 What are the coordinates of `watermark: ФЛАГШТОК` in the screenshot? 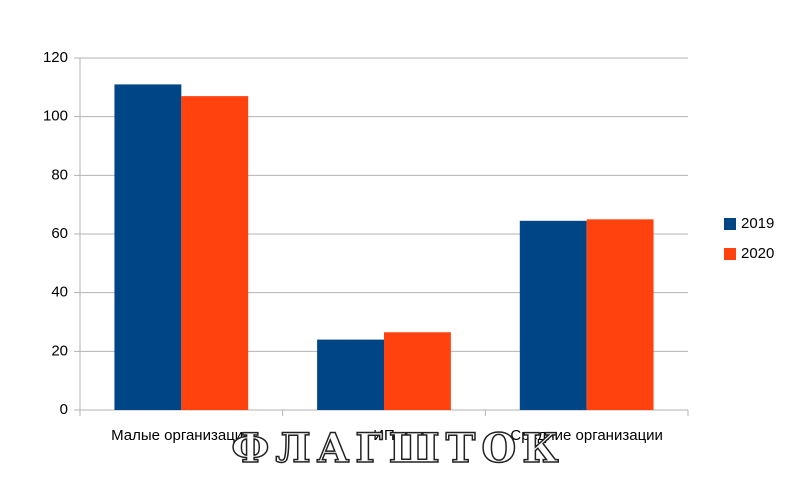 It's located at (397, 448).